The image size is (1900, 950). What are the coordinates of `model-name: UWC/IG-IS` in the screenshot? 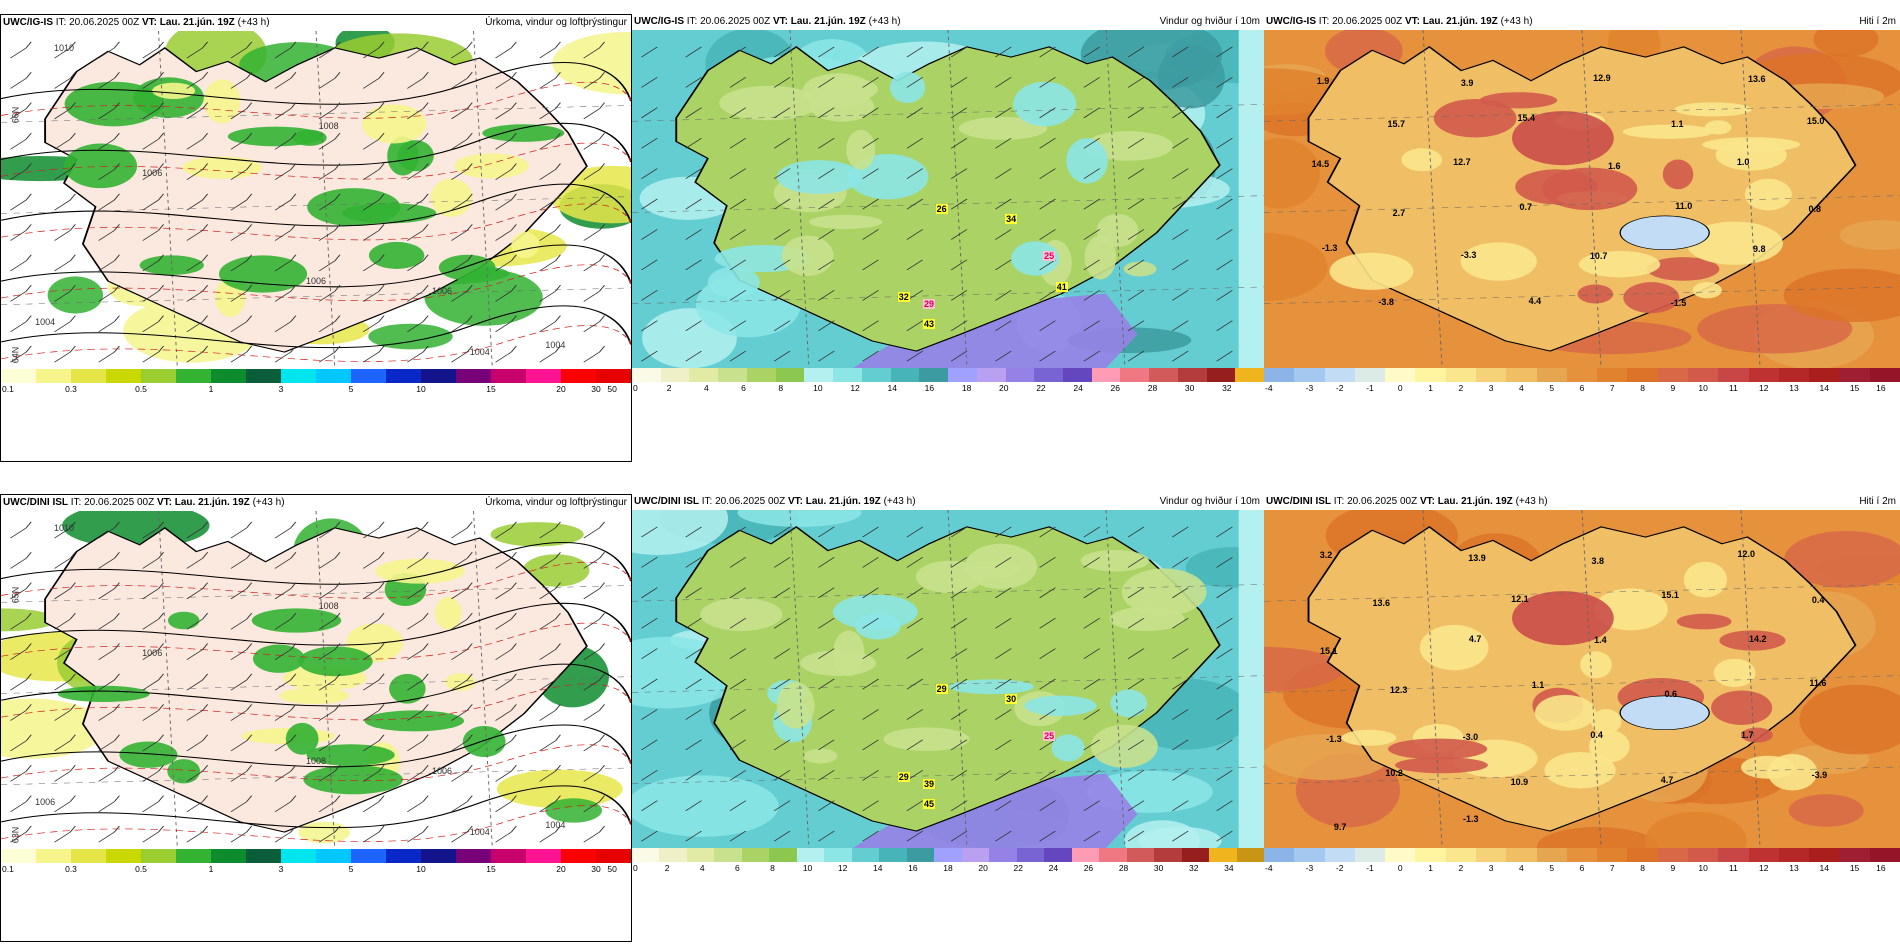 It's located at (28, 22).